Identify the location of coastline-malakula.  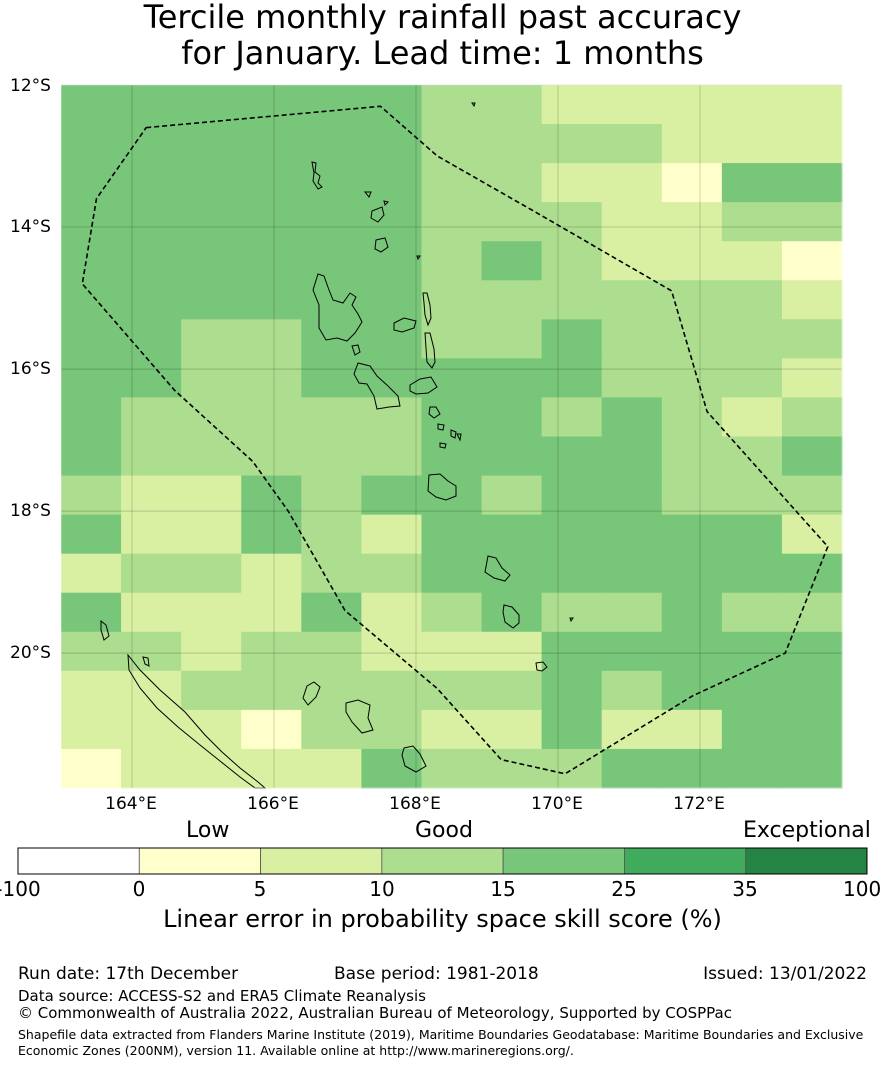
(377, 386).